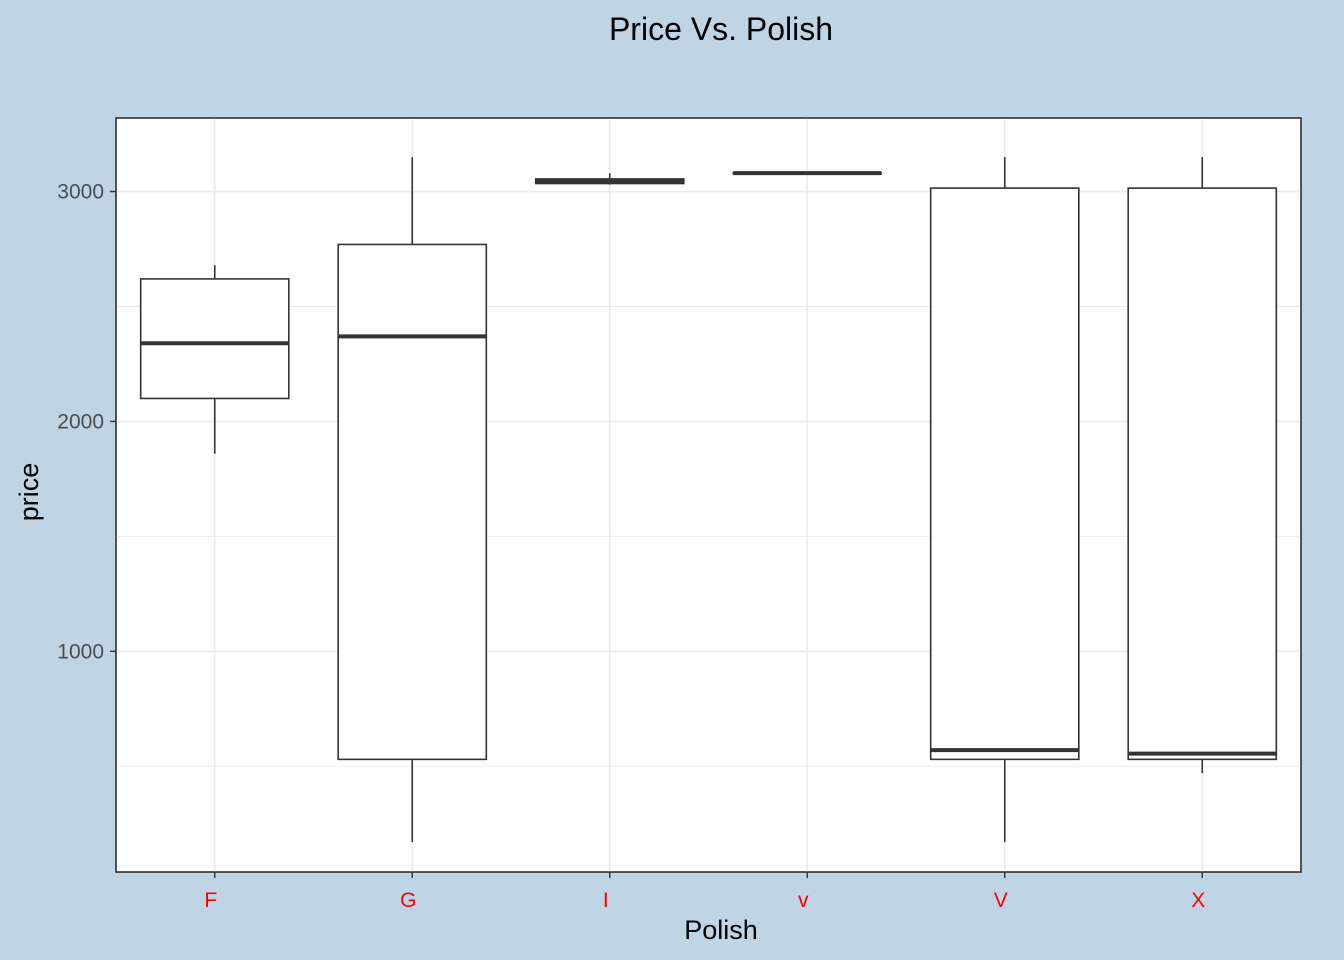  What do you see at coordinates (80, 651) in the screenshot?
I see `y-tick-label: 1000` at bounding box center [80, 651].